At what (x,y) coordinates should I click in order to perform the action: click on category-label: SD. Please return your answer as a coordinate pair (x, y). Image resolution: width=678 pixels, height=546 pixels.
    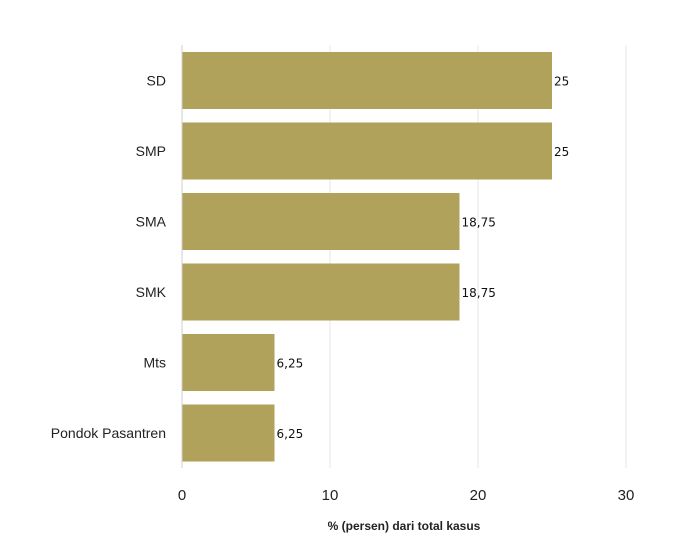
    Looking at the image, I should click on (156, 81).